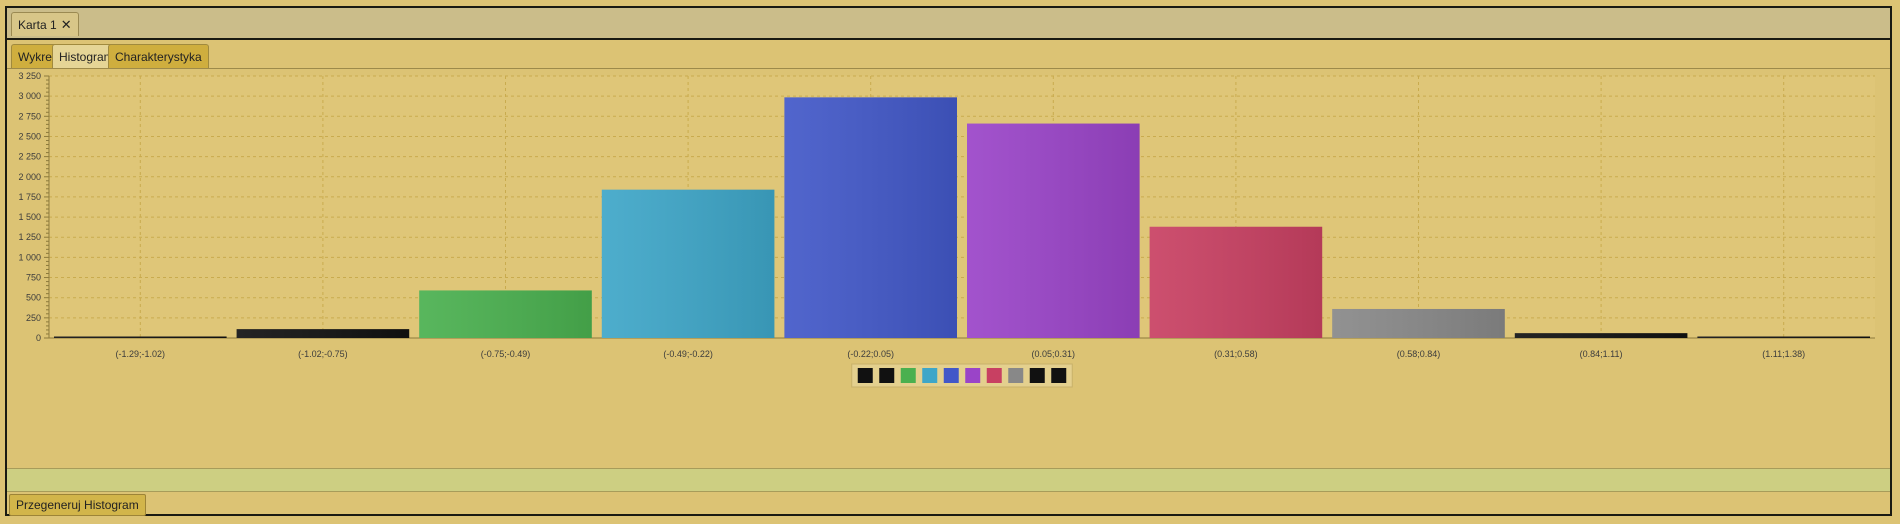  I want to click on tab-wykres-label: Wykres, so click(38, 56).